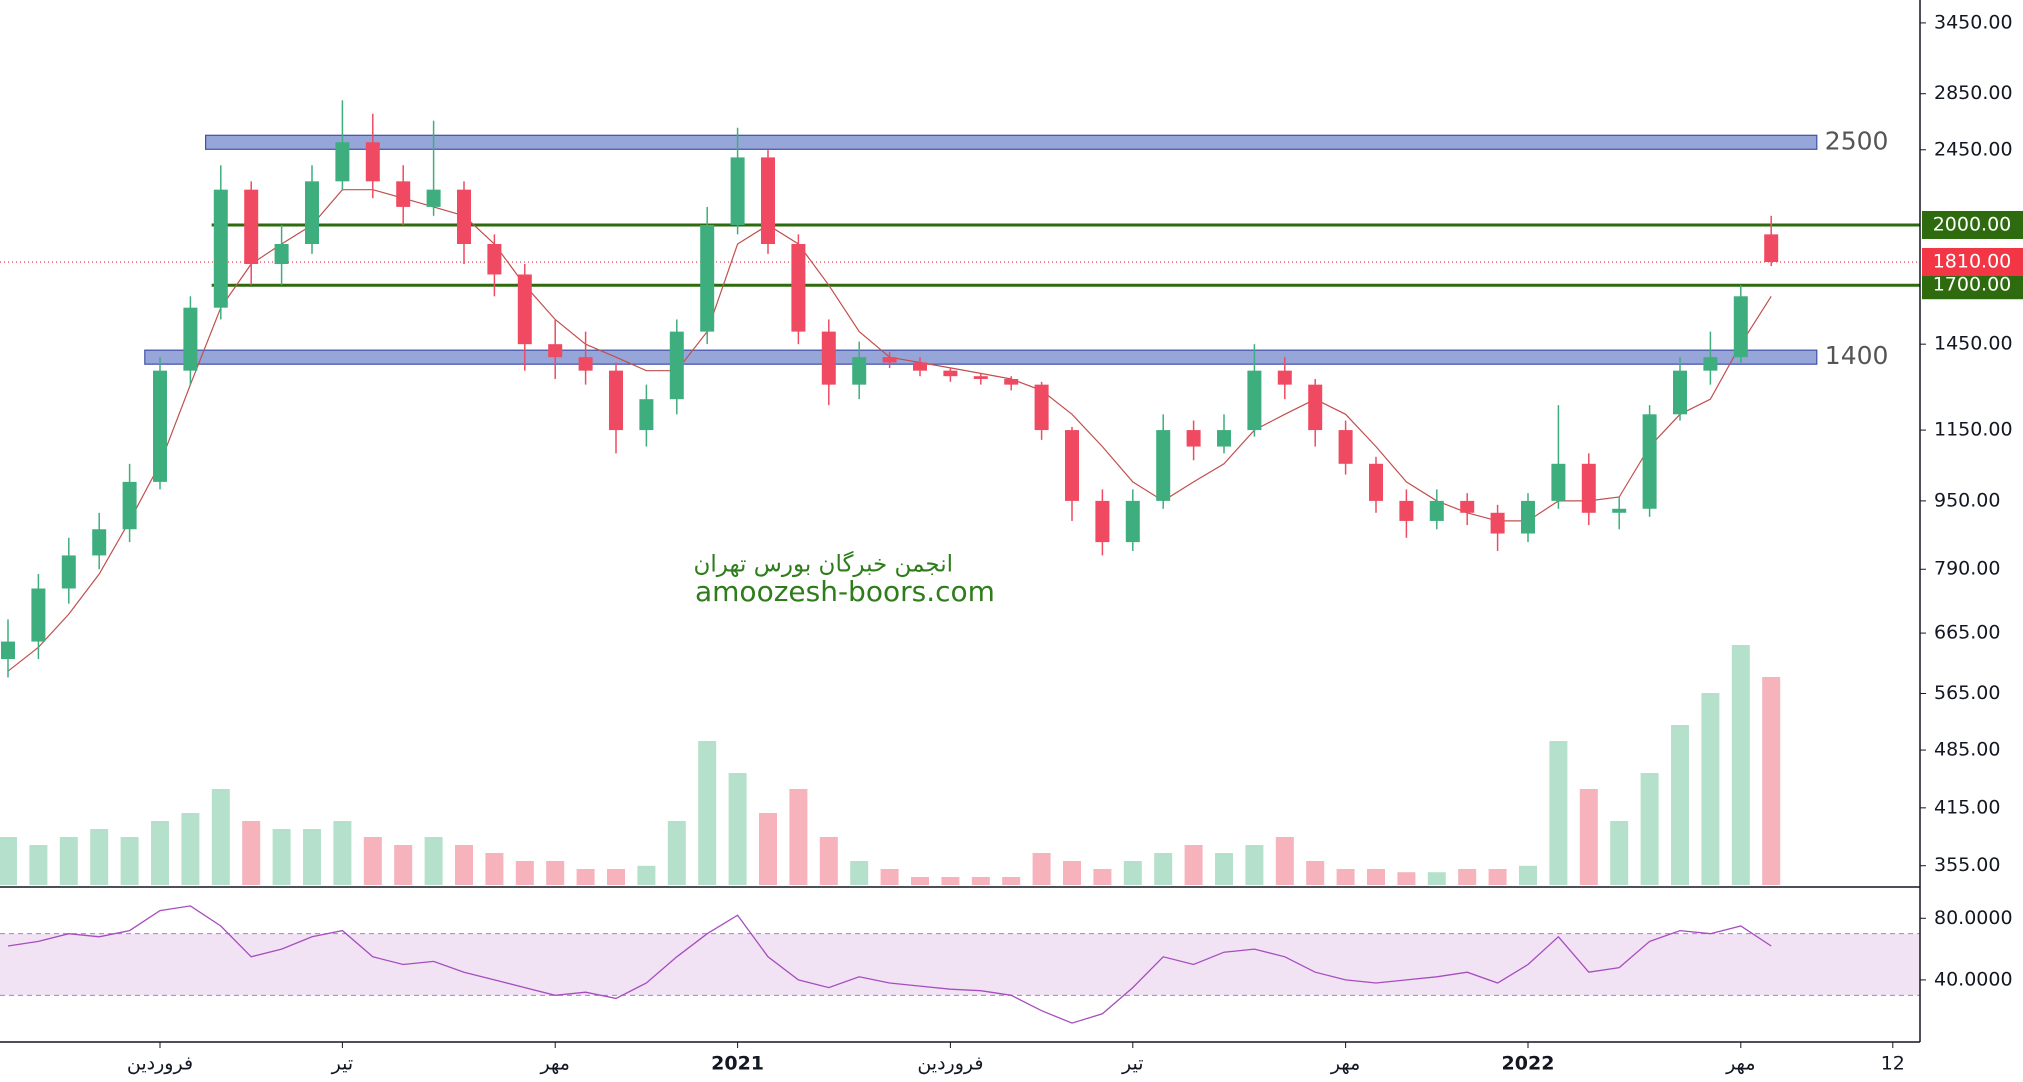 The image size is (2023, 1082). What do you see at coordinates (1528, 1064) in the screenshot?
I see `x-tick-label: 2022` at bounding box center [1528, 1064].